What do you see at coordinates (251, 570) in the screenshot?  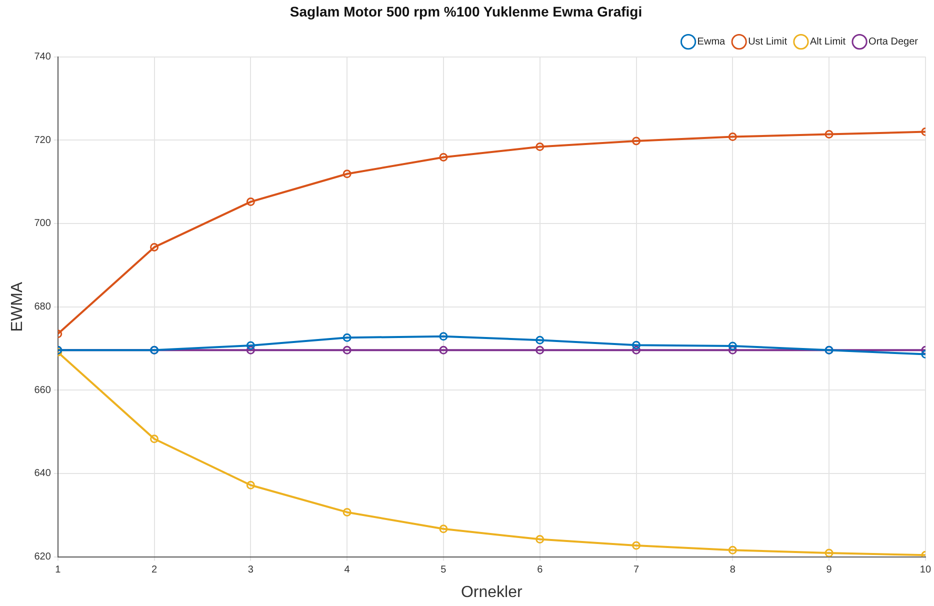 I see `x-tick-label: 3` at bounding box center [251, 570].